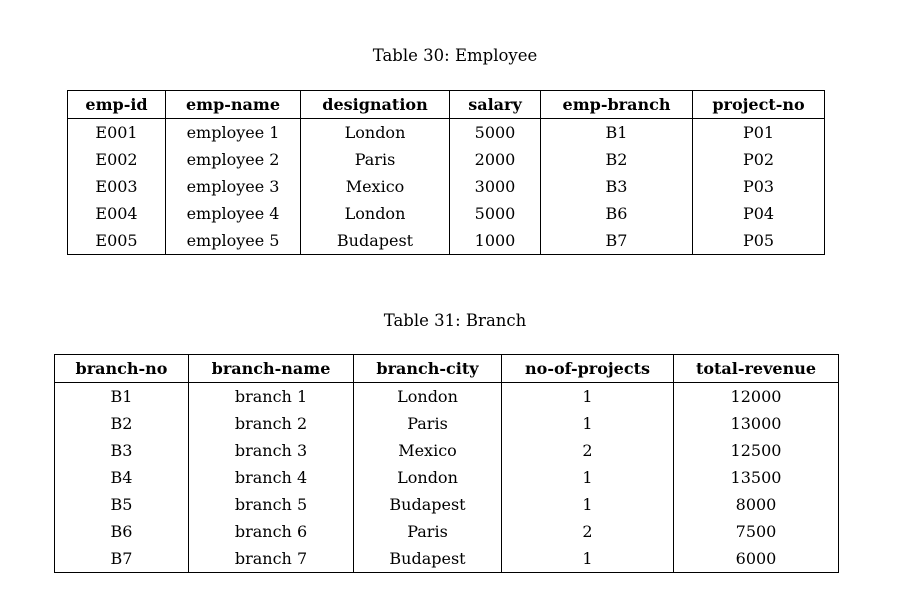 This screenshot has height=597, width=910. Describe the element at coordinates (758, 213) in the screenshot. I see `table-cell: P04` at that location.